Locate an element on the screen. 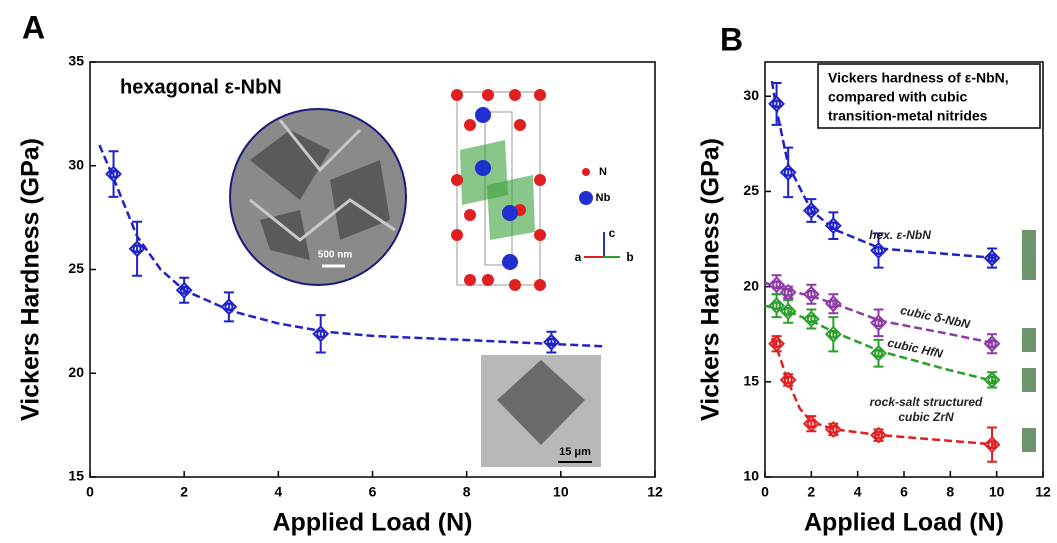  inset-label: 15 μm is located at coordinates (575, 452).